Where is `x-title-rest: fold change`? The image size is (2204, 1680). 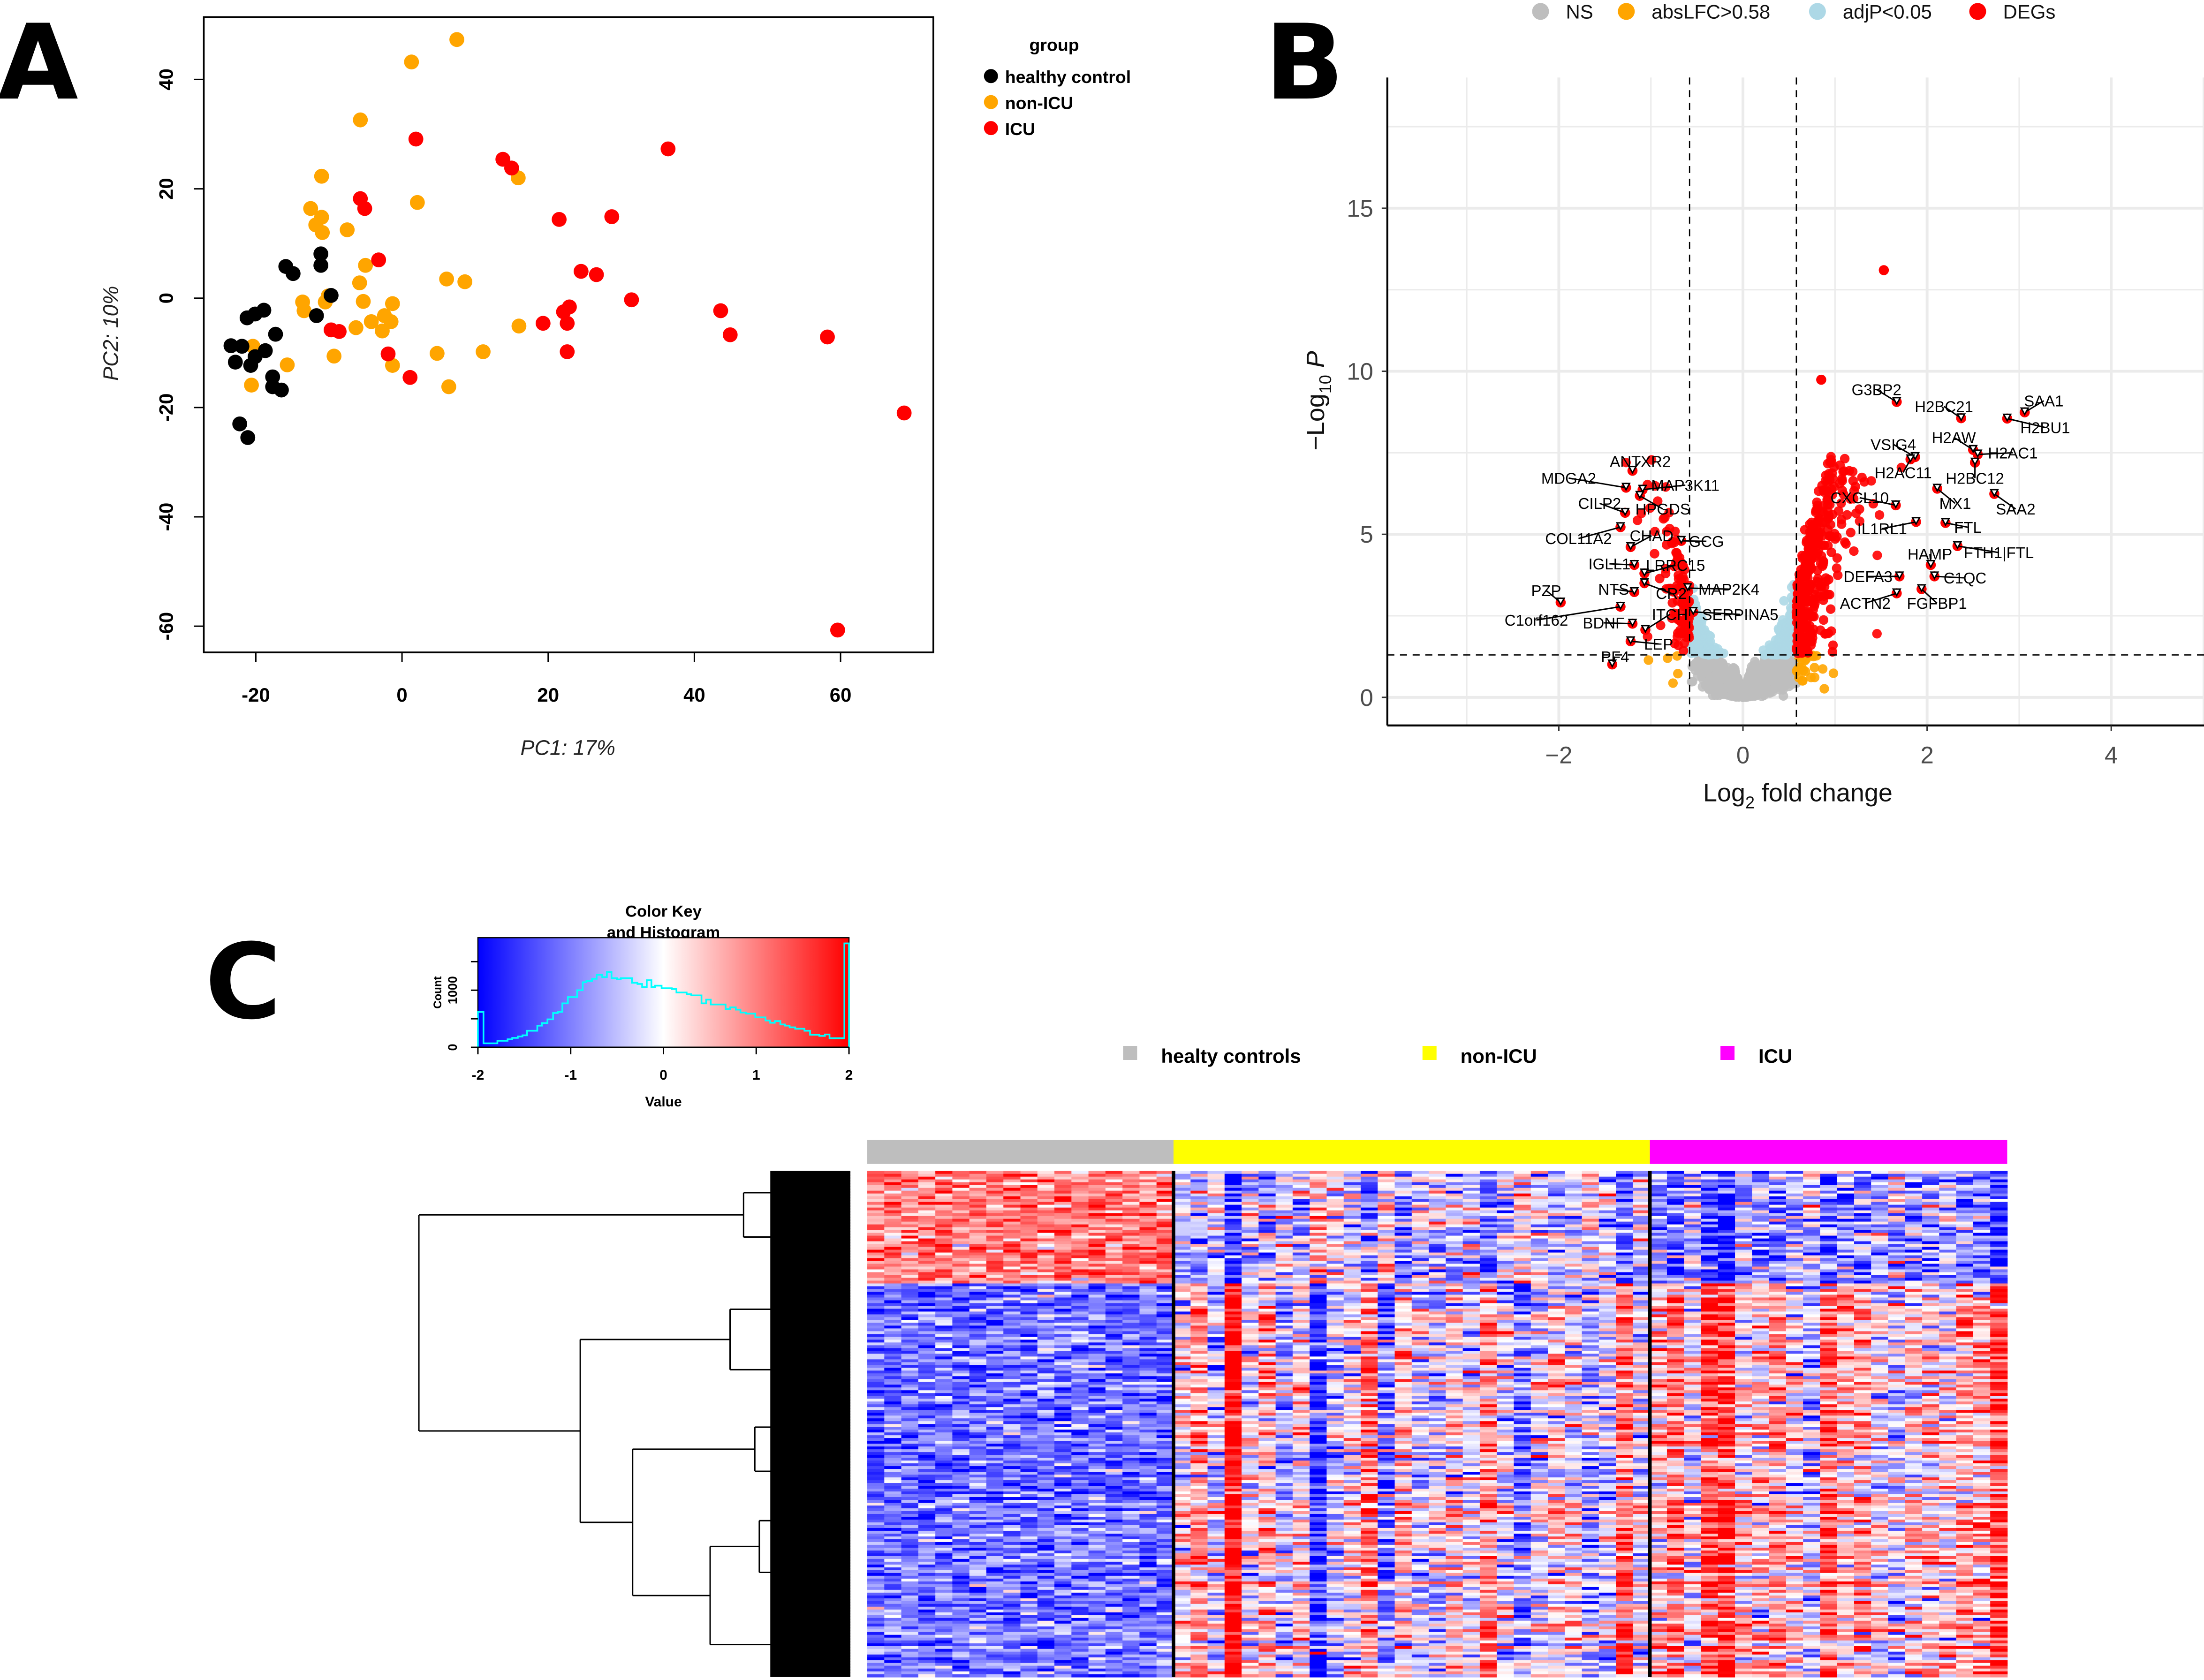 x-title-rest: fold change is located at coordinates (1824, 793).